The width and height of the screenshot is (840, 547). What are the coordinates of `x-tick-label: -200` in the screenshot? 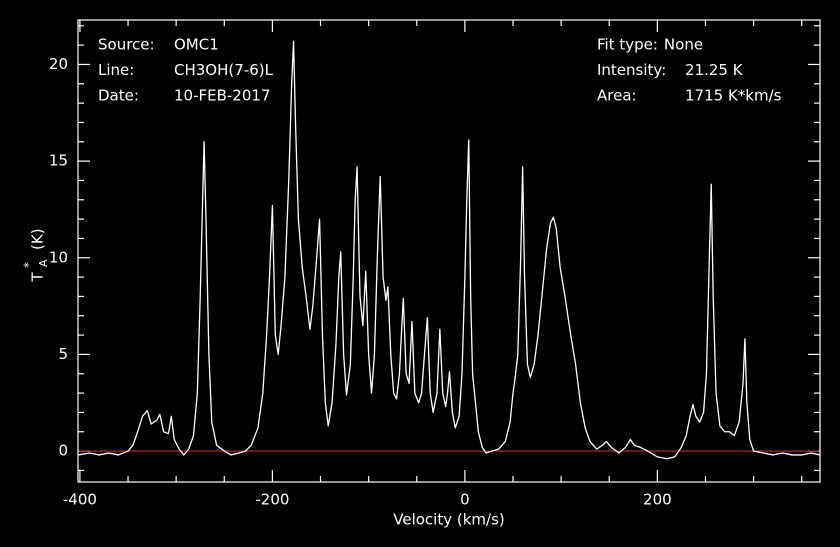 It's located at (272, 500).